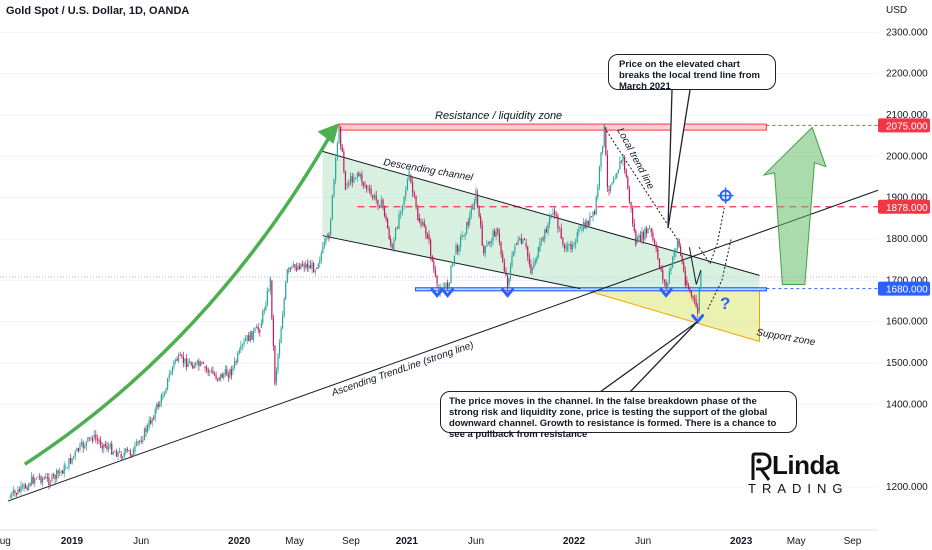 The width and height of the screenshot is (932, 550). Describe the element at coordinates (907, 126) in the screenshot. I see `price-tag-label: 2075.000` at that location.